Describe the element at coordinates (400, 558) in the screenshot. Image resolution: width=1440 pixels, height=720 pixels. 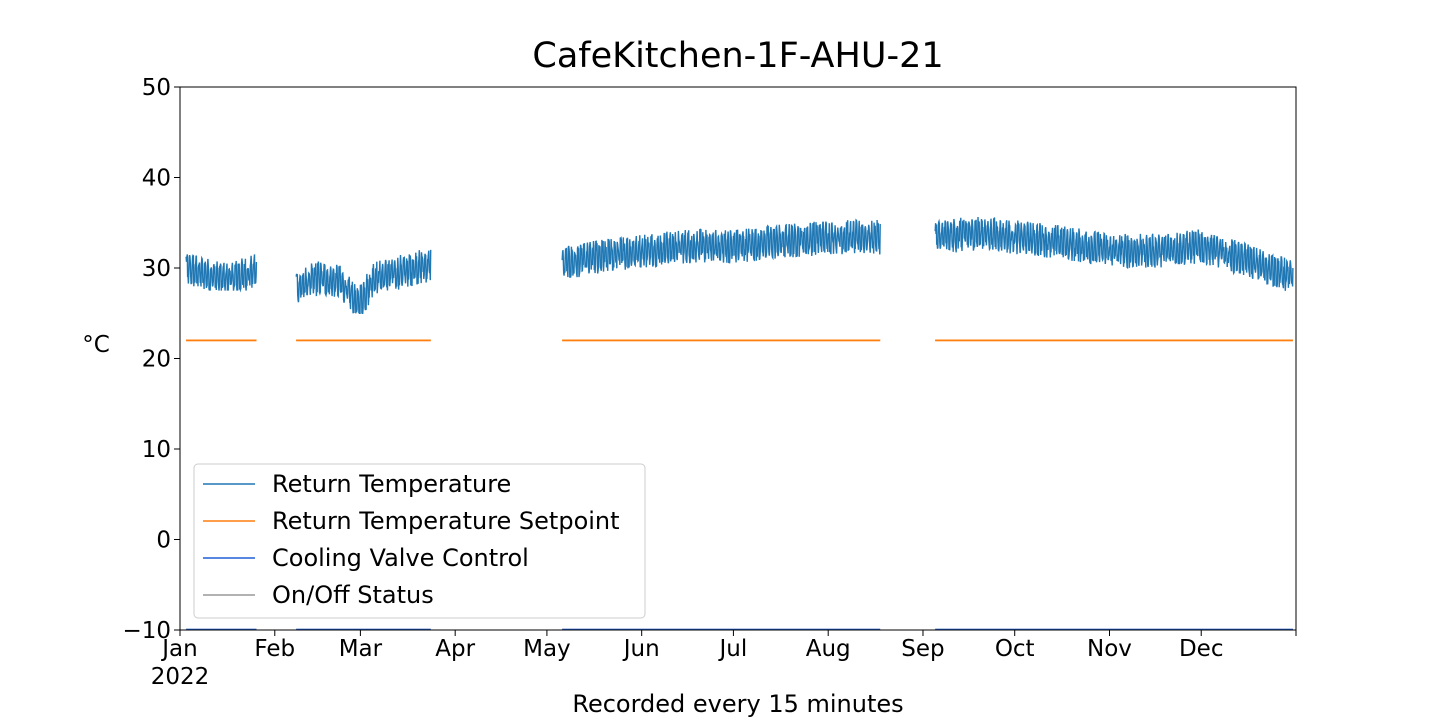
I see `legend-label: Cooling Valve Control` at that location.